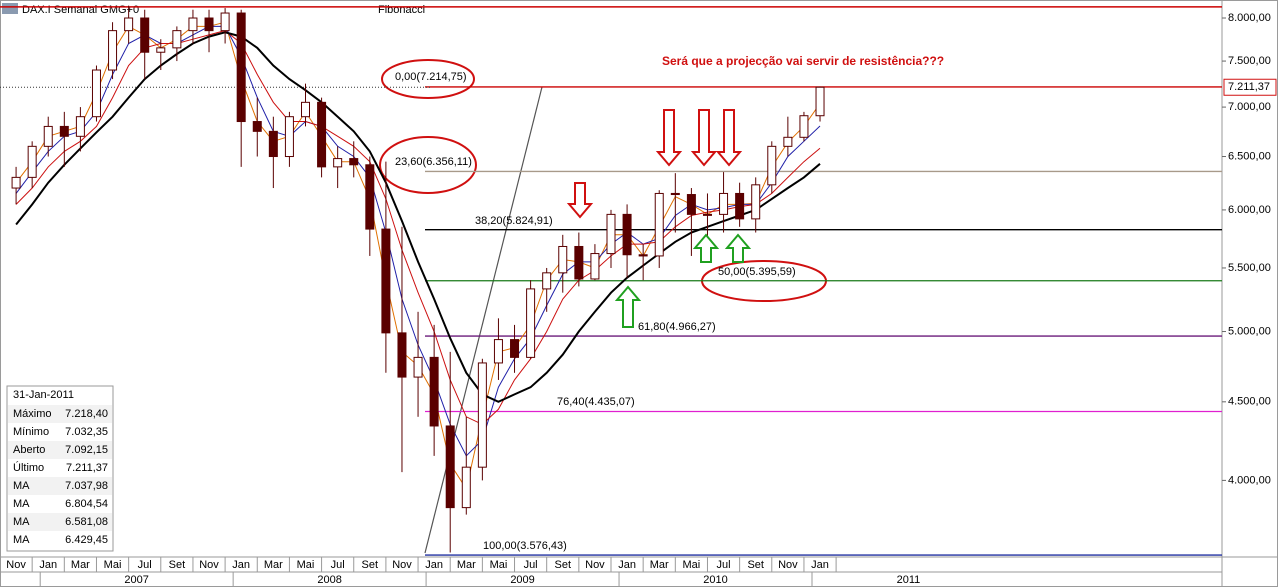 Image resolution: width=1278 pixels, height=587 pixels. I want to click on y-tick-label: 7.000,00, so click(1249, 107).